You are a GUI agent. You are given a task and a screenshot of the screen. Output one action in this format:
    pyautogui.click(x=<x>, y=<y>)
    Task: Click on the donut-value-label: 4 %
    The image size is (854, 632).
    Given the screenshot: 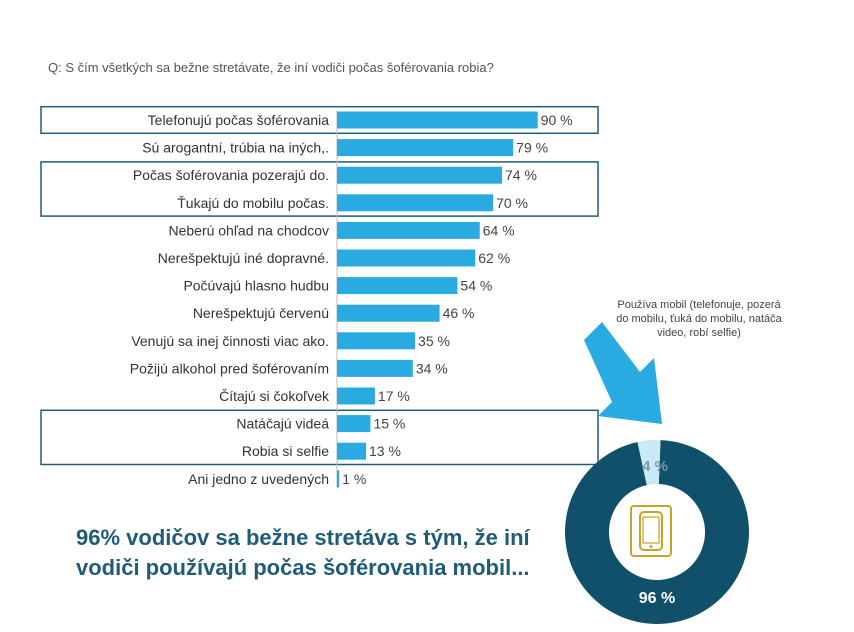 What is the action you would take?
    pyautogui.click(x=655, y=466)
    